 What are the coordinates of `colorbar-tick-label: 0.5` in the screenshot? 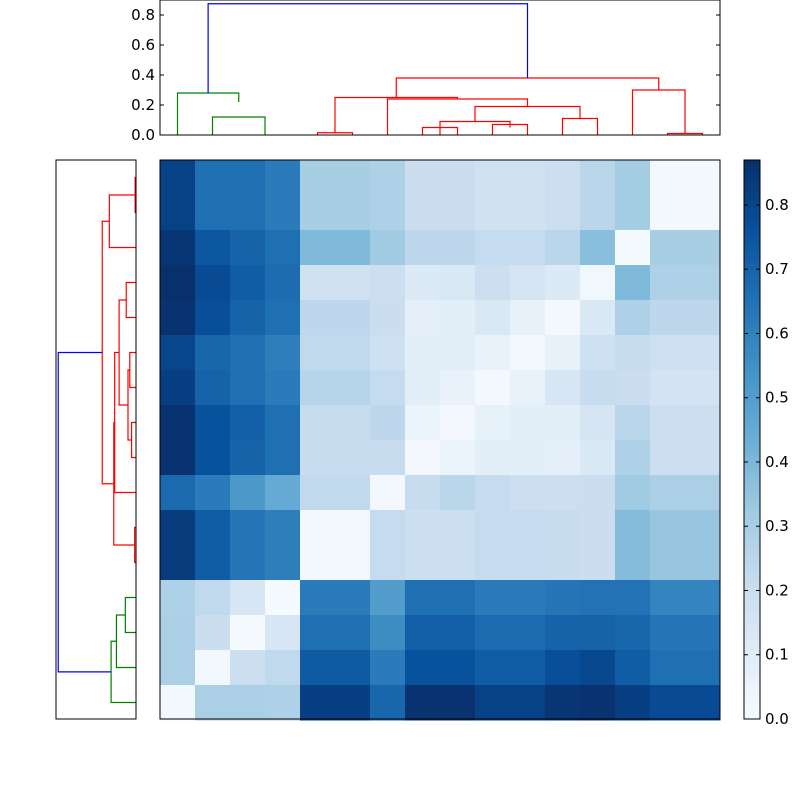 It's located at (777, 398).